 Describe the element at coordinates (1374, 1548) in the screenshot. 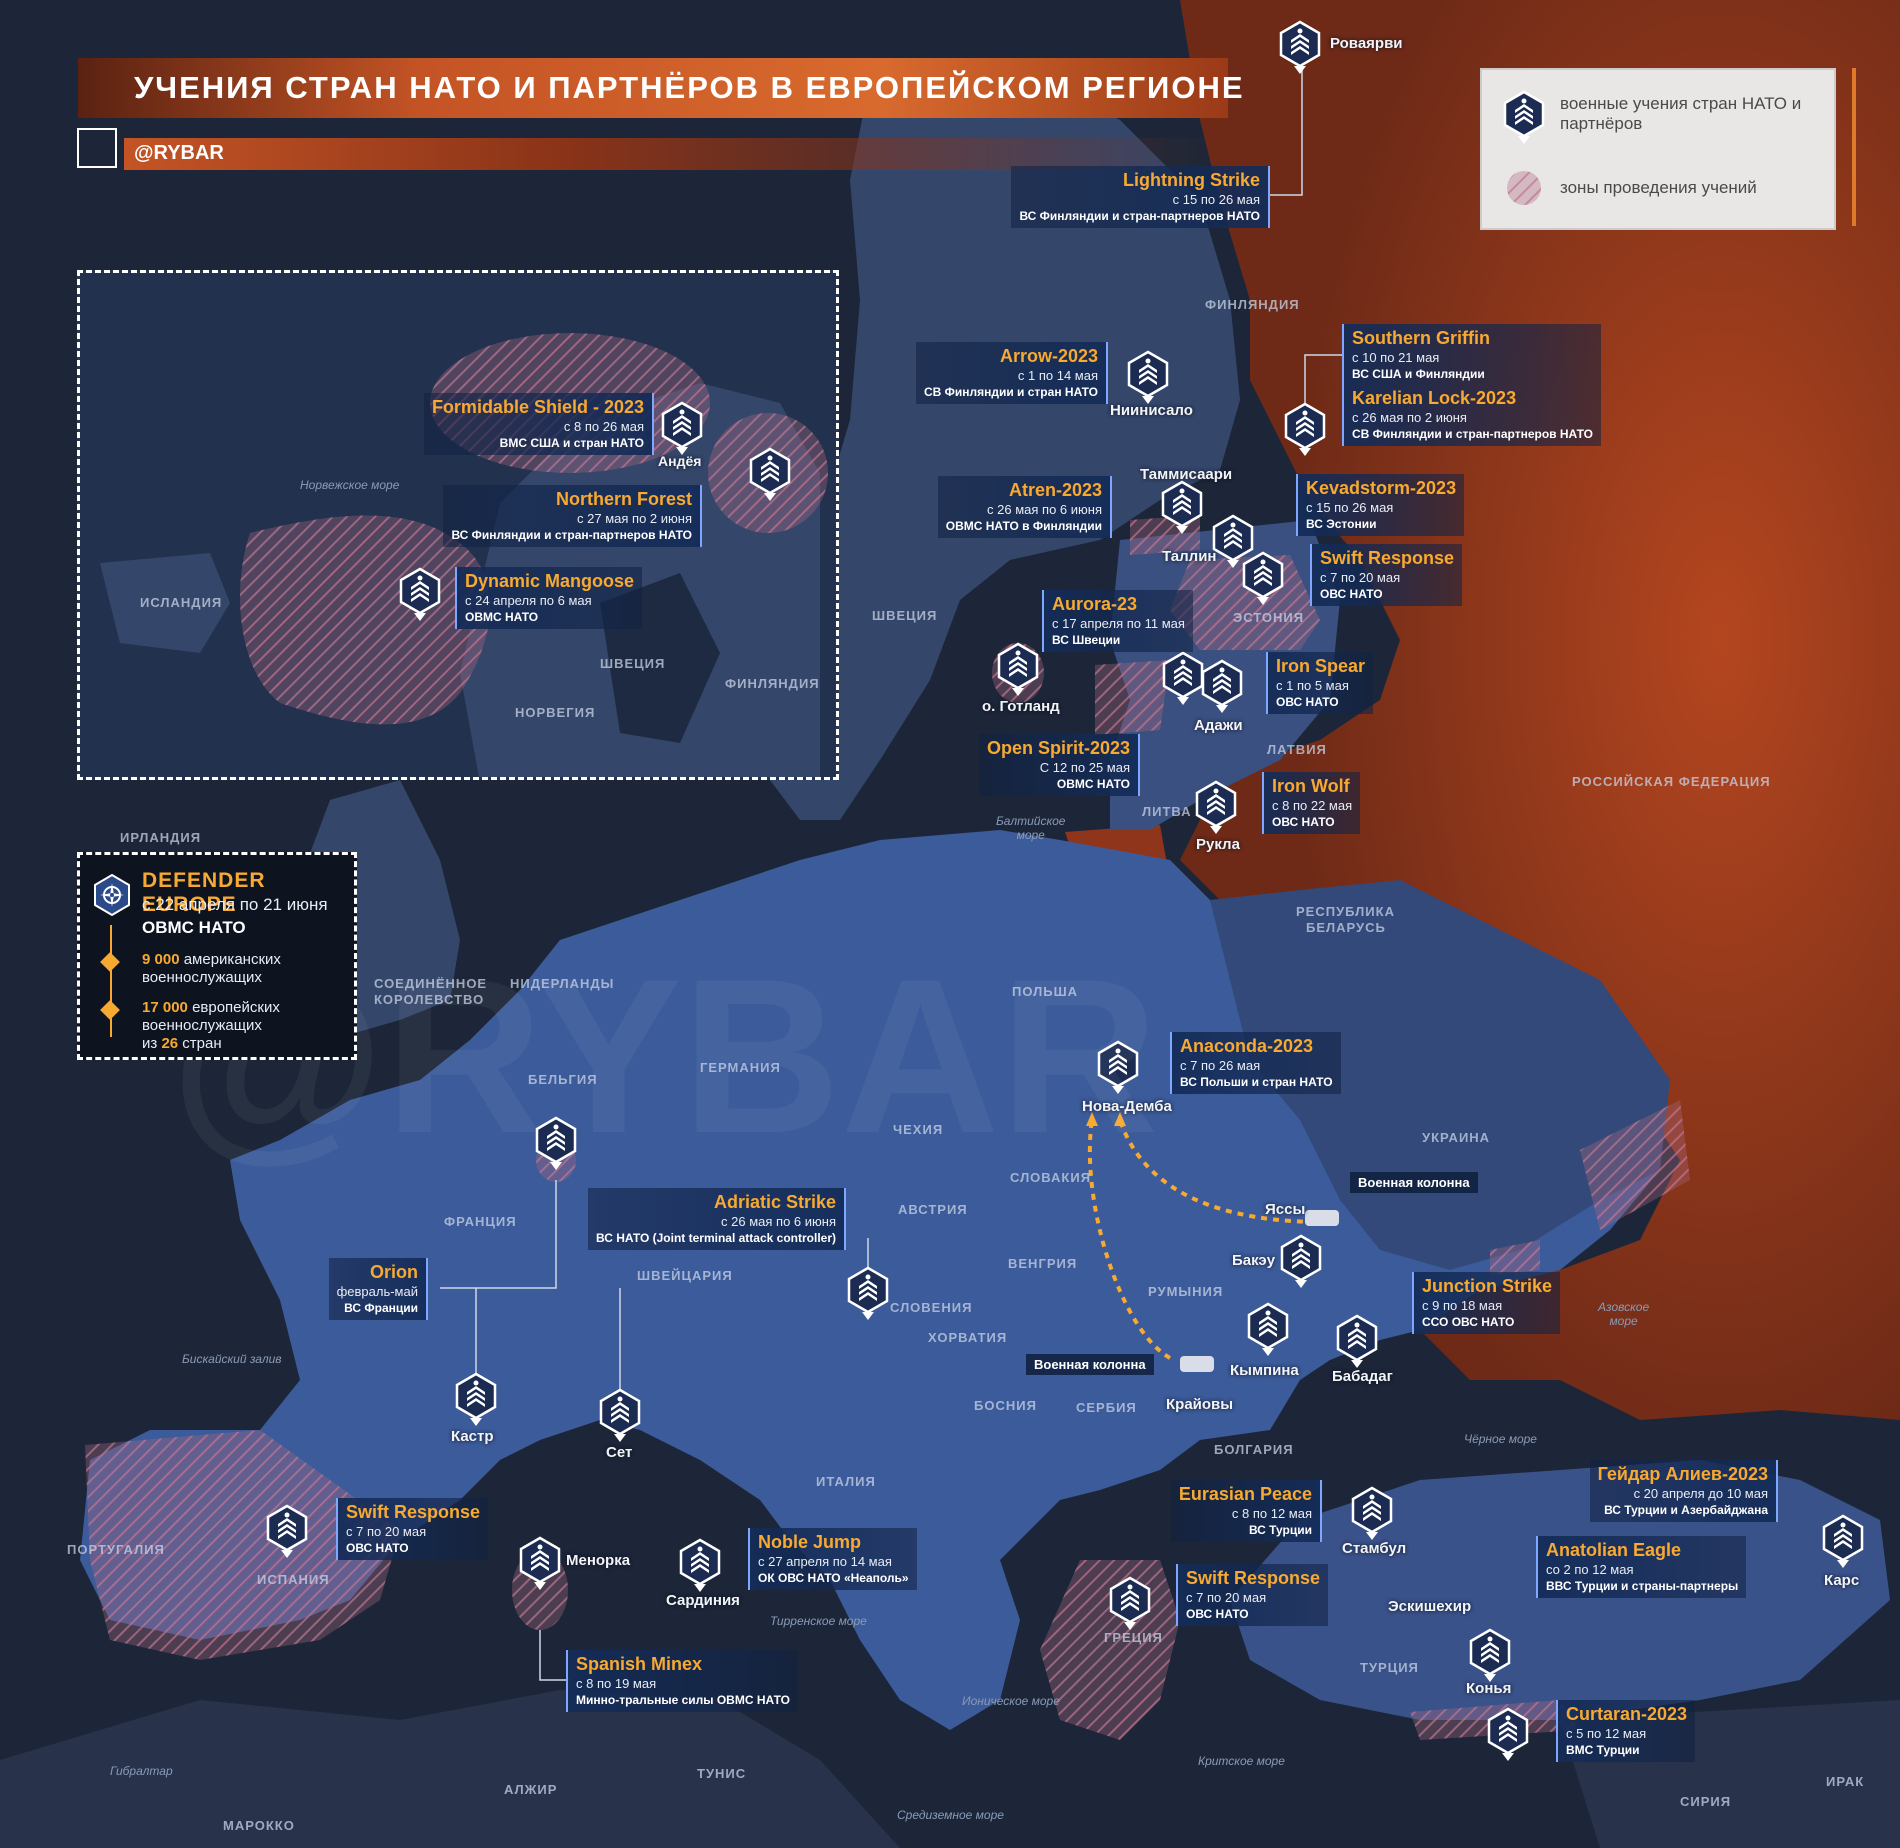

I see `city-istanbul: Стамбул` at that location.